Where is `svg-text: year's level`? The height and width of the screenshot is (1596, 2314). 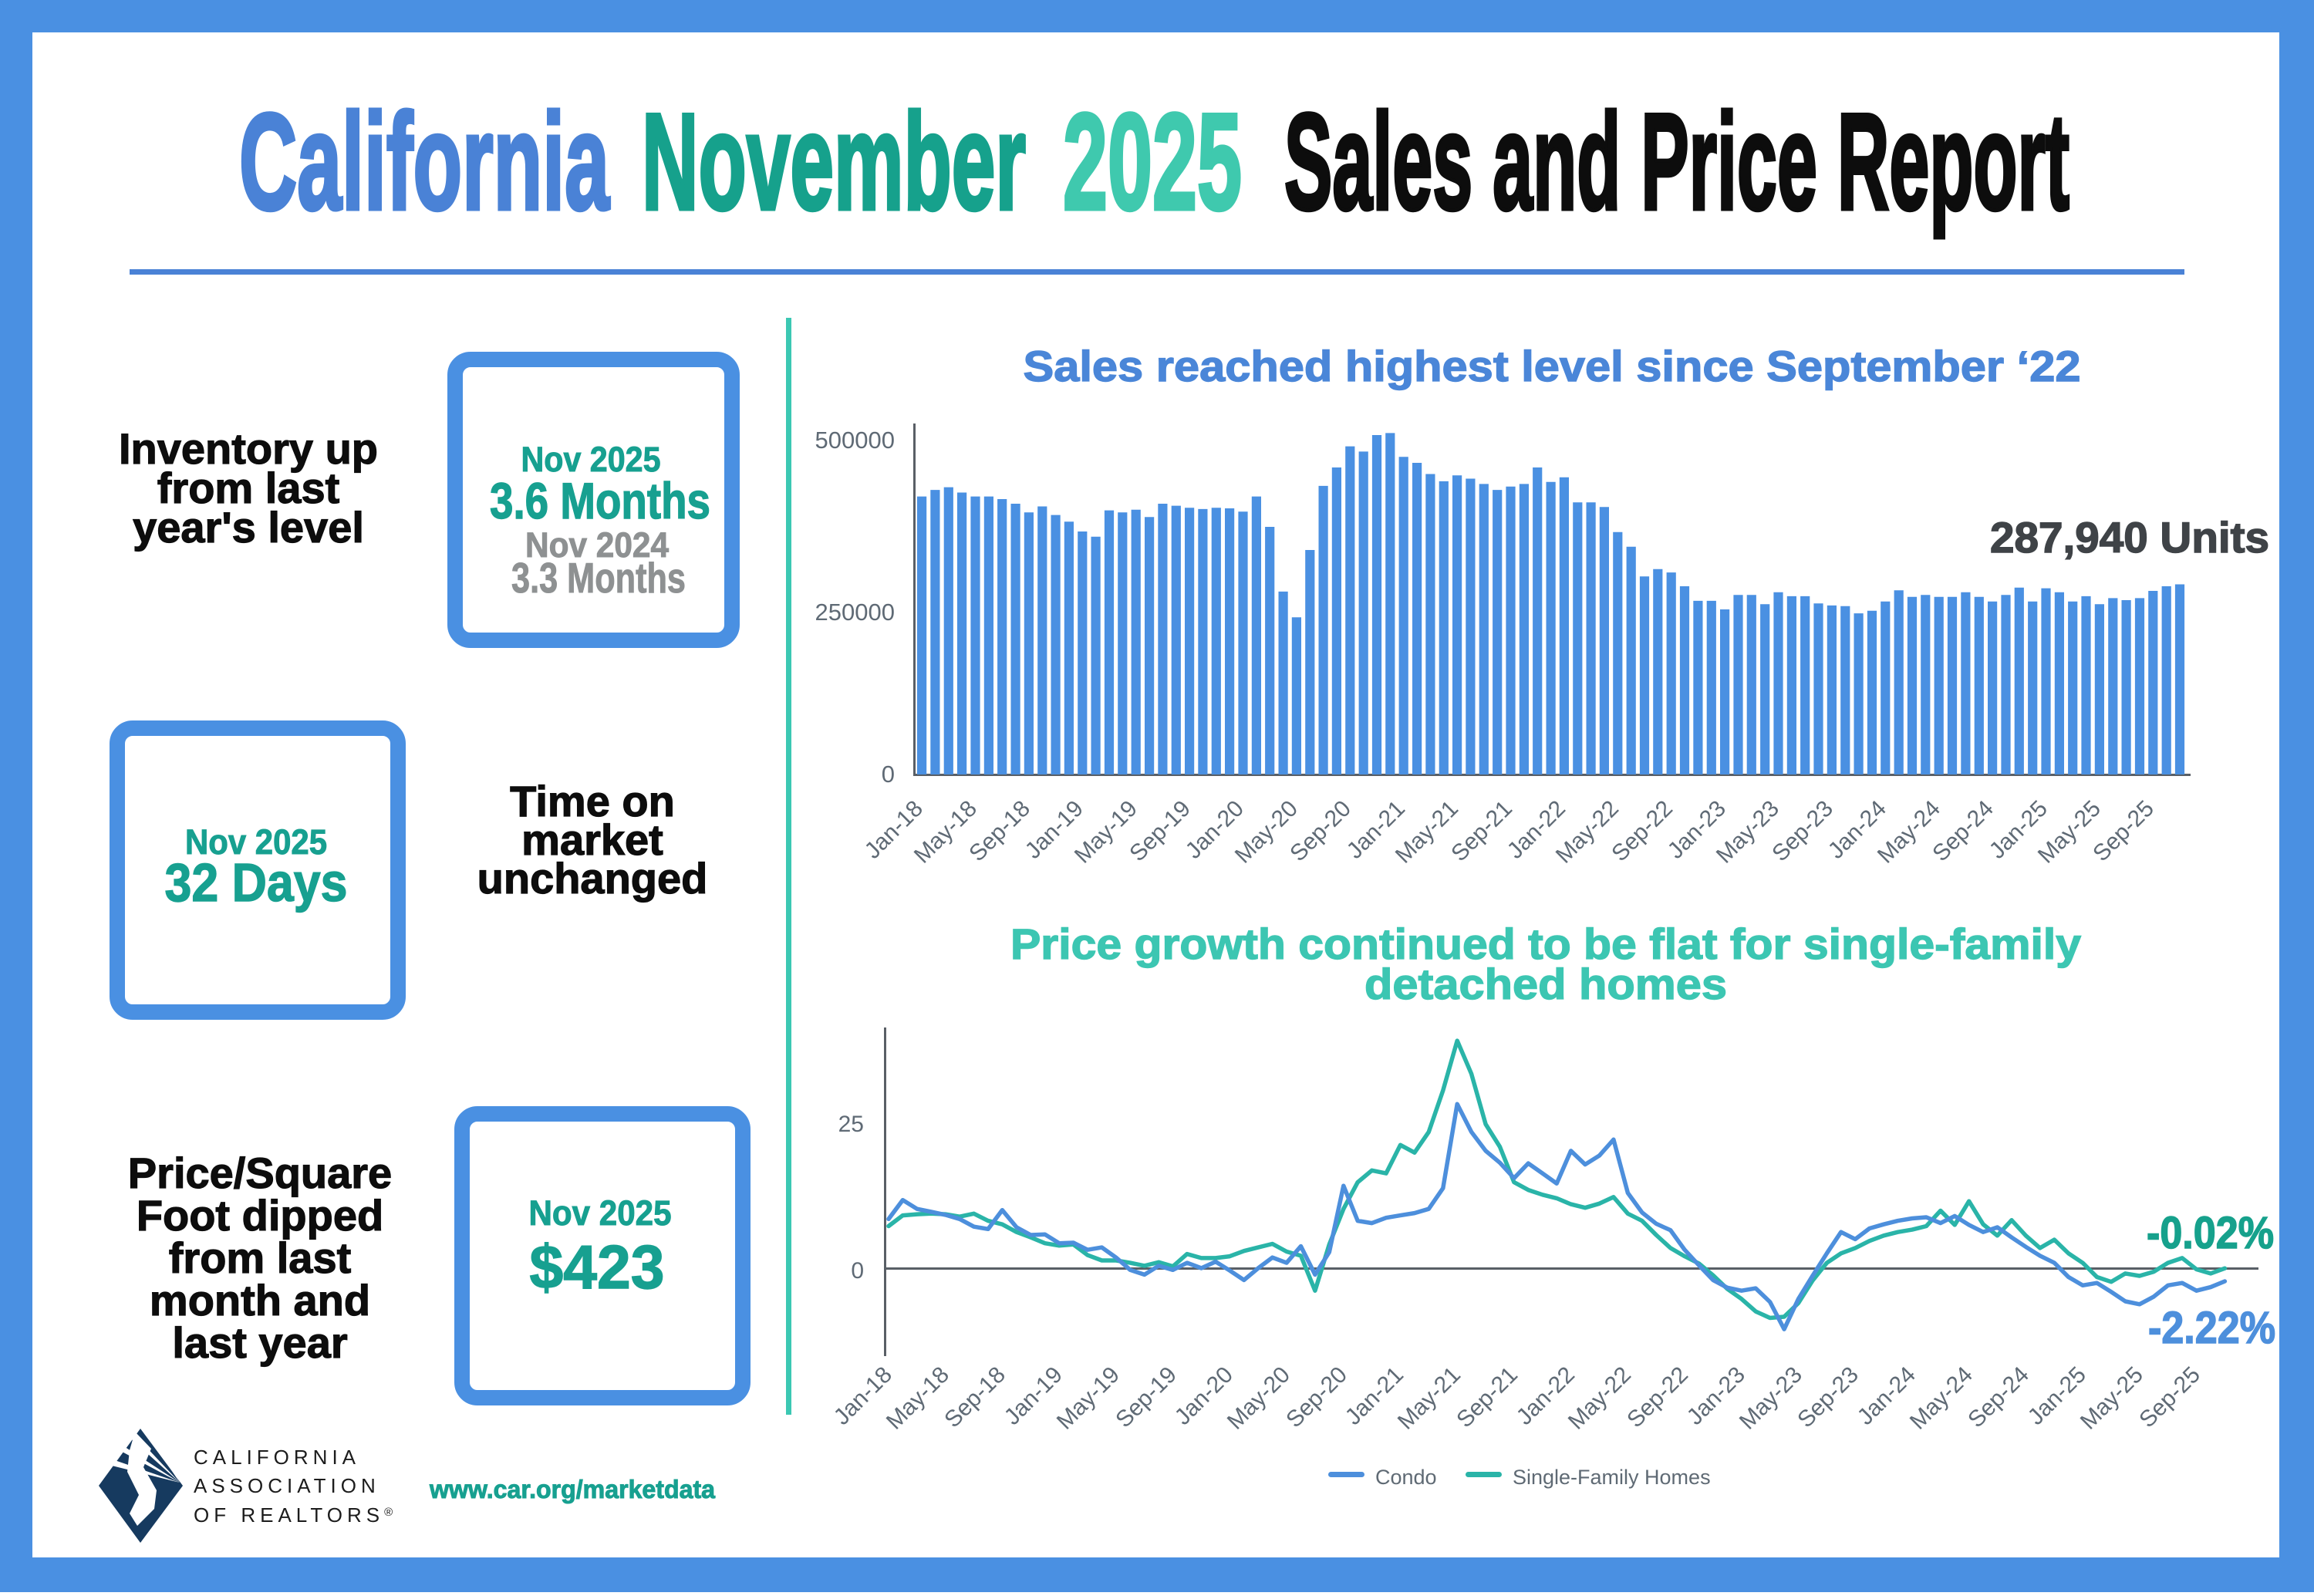 svg-text: year's level is located at coordinates (248, 527).